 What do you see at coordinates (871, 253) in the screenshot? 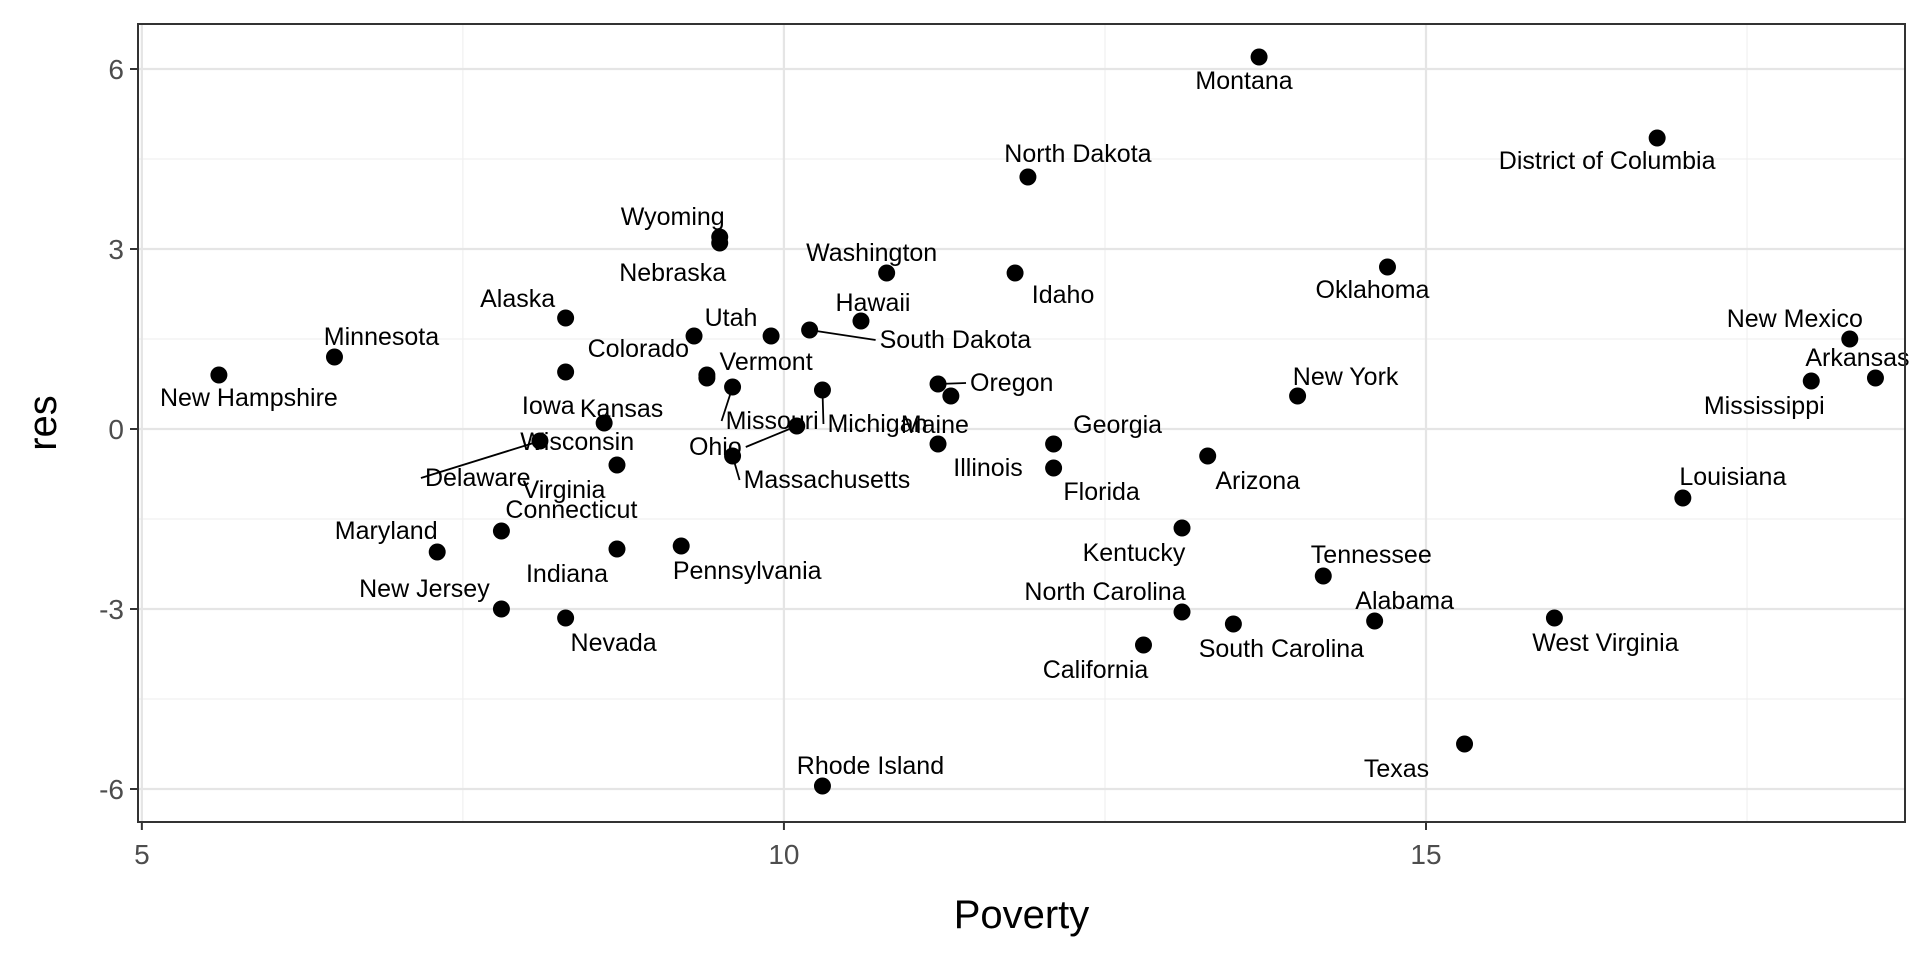
I see `point-label-washington: Washington` at bounding box center [871, 253].